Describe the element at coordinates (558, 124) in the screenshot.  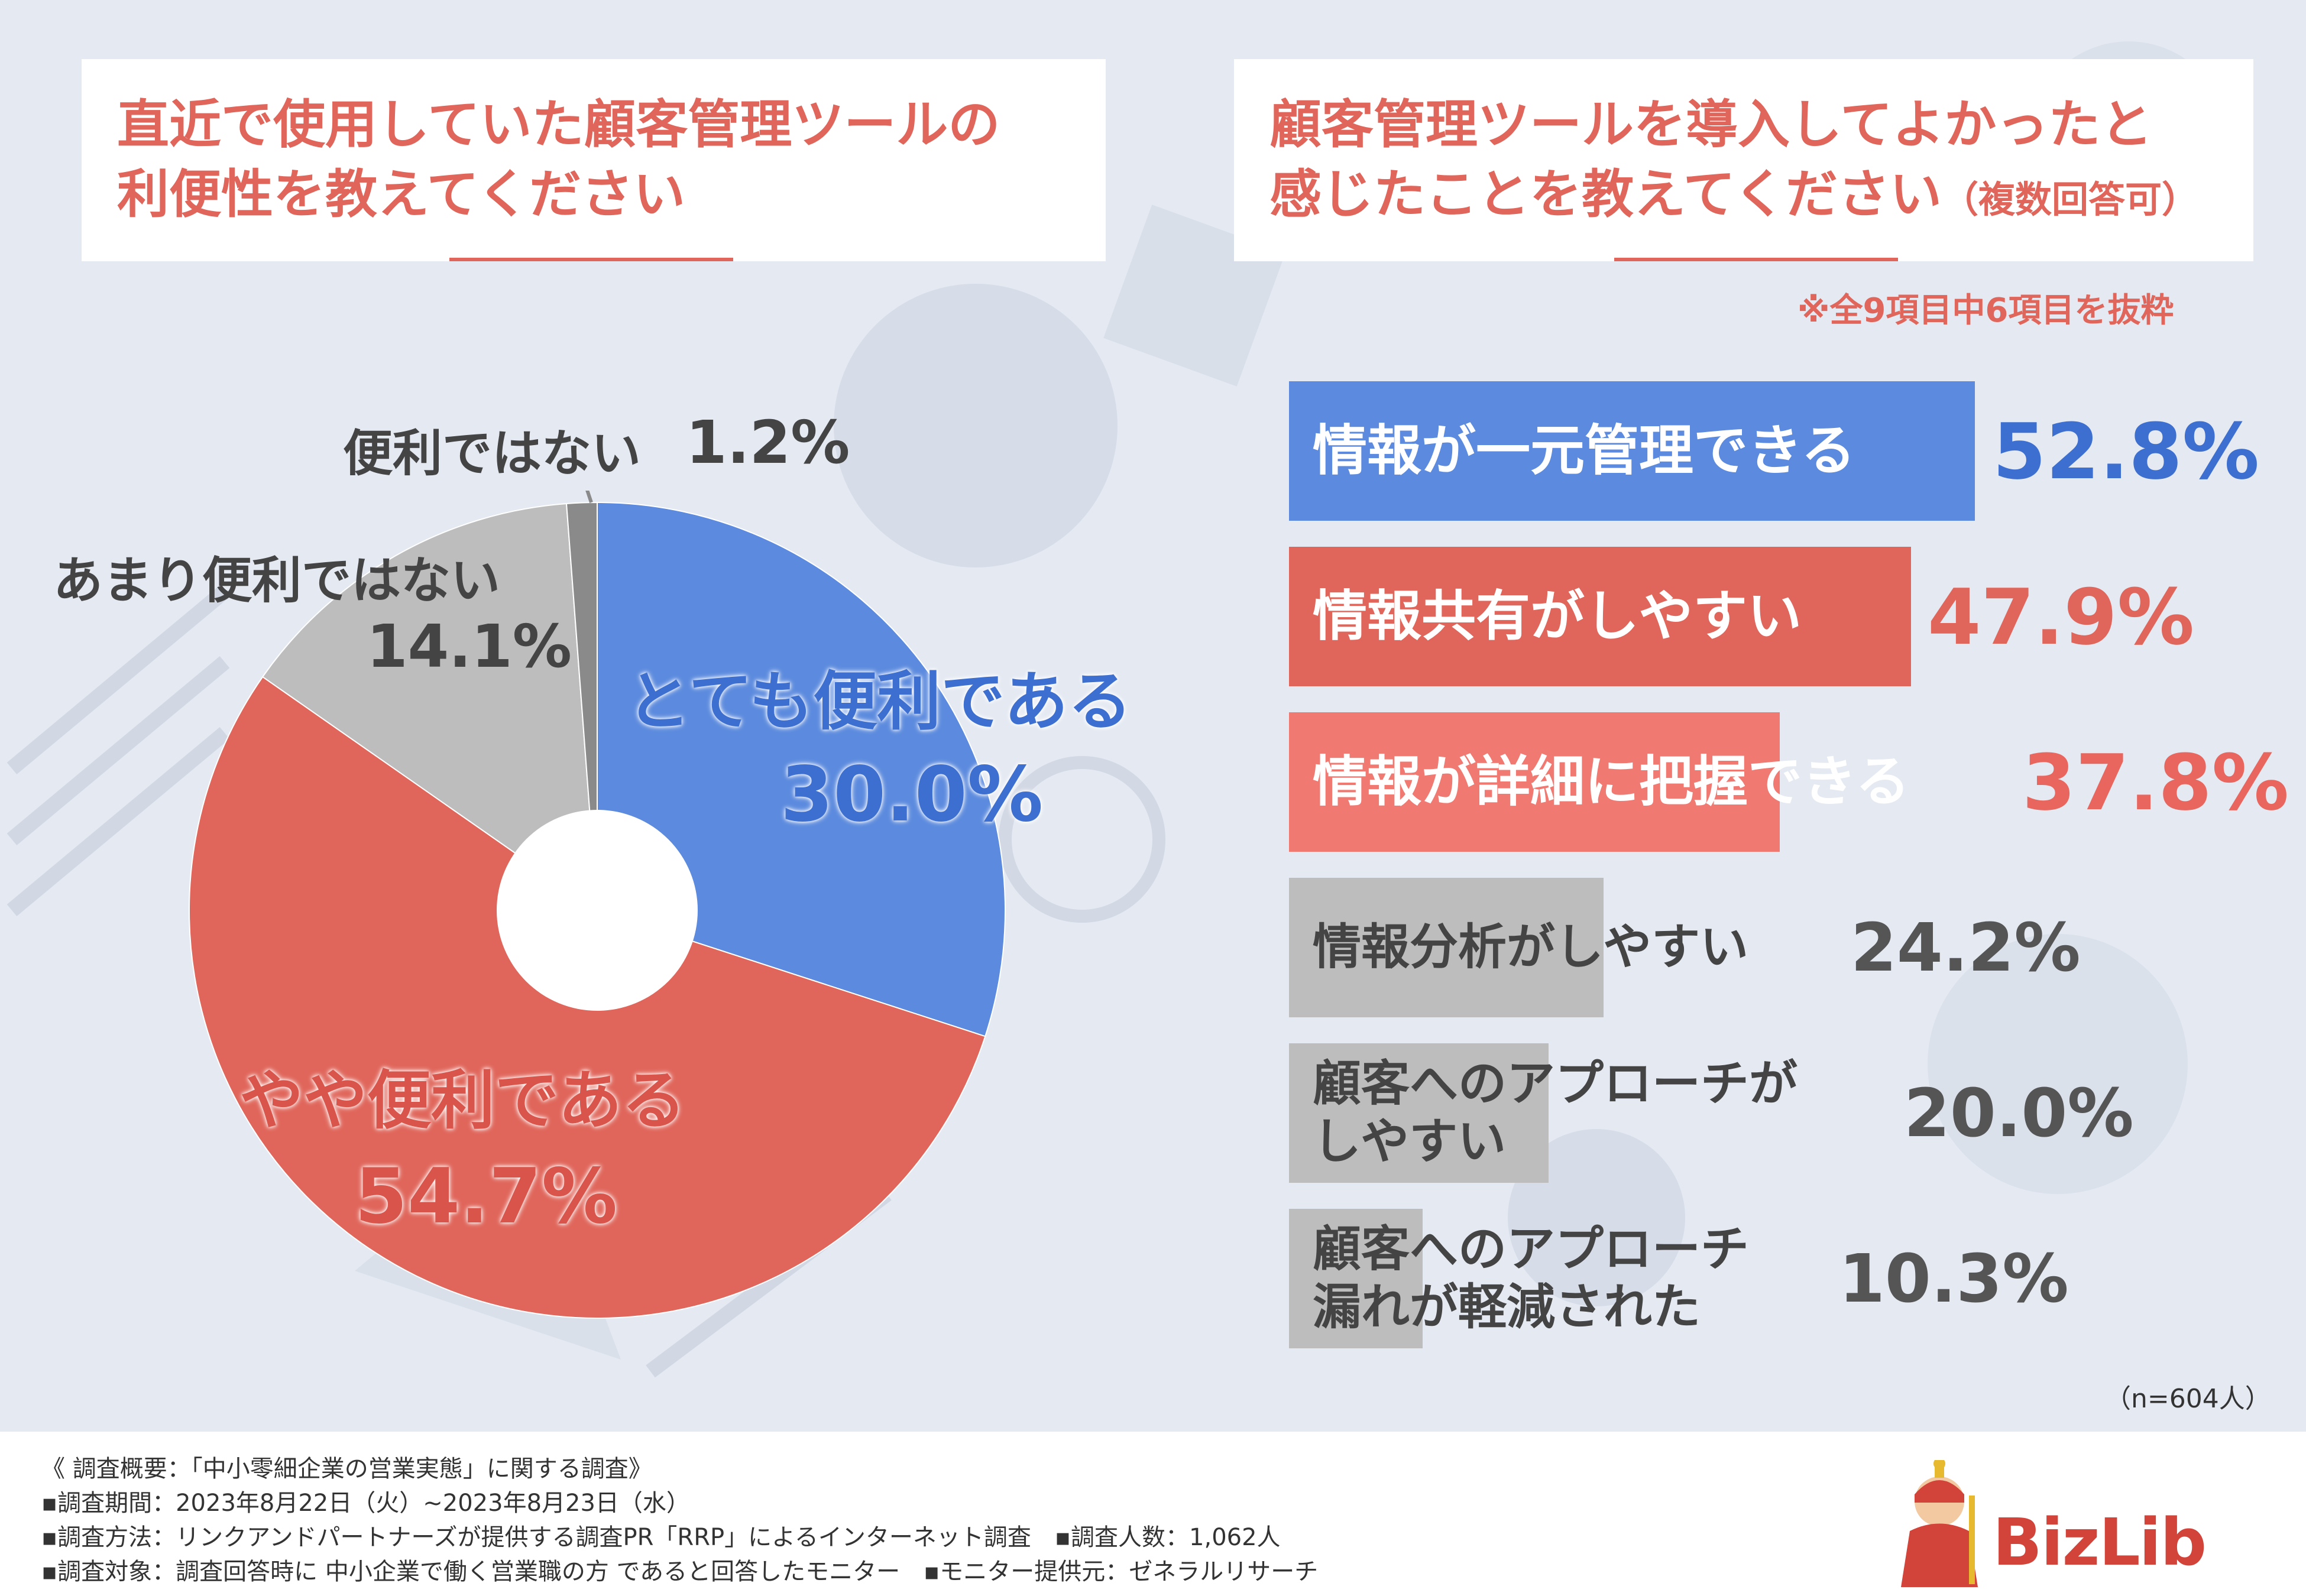
I see `left-title-line1: 直近で使用していた顧客管理ツールの` at that location.